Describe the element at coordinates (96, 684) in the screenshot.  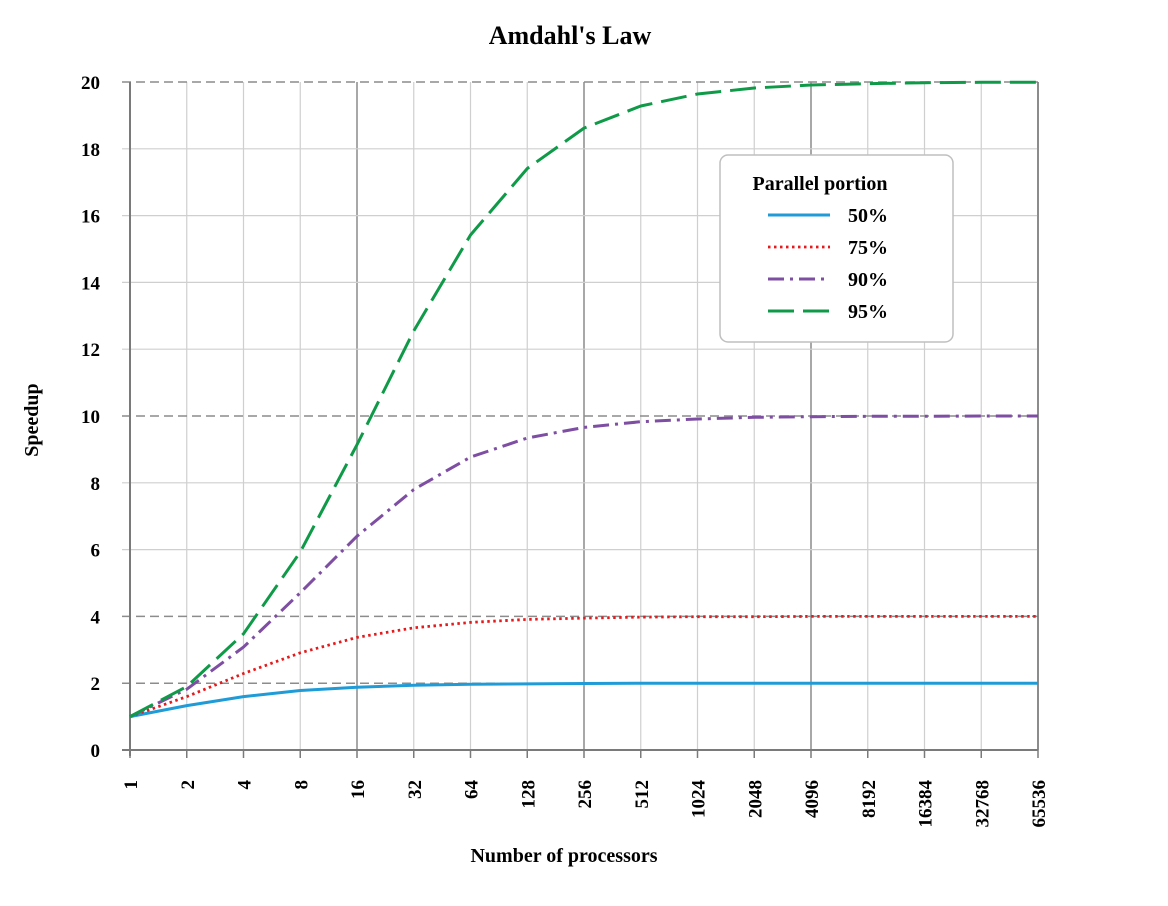
I see `y-tick-label: 2` at that location.